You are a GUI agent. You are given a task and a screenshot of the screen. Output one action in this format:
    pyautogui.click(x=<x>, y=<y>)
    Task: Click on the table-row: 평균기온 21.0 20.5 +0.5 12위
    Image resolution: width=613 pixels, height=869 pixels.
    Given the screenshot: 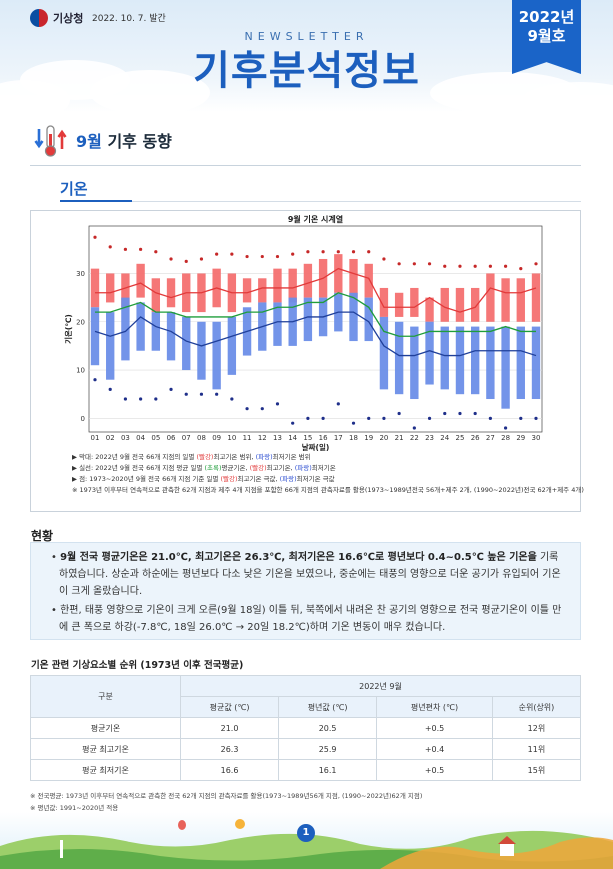 What is the action you would take?
    pyautogui.click(x=306, y=728)
    